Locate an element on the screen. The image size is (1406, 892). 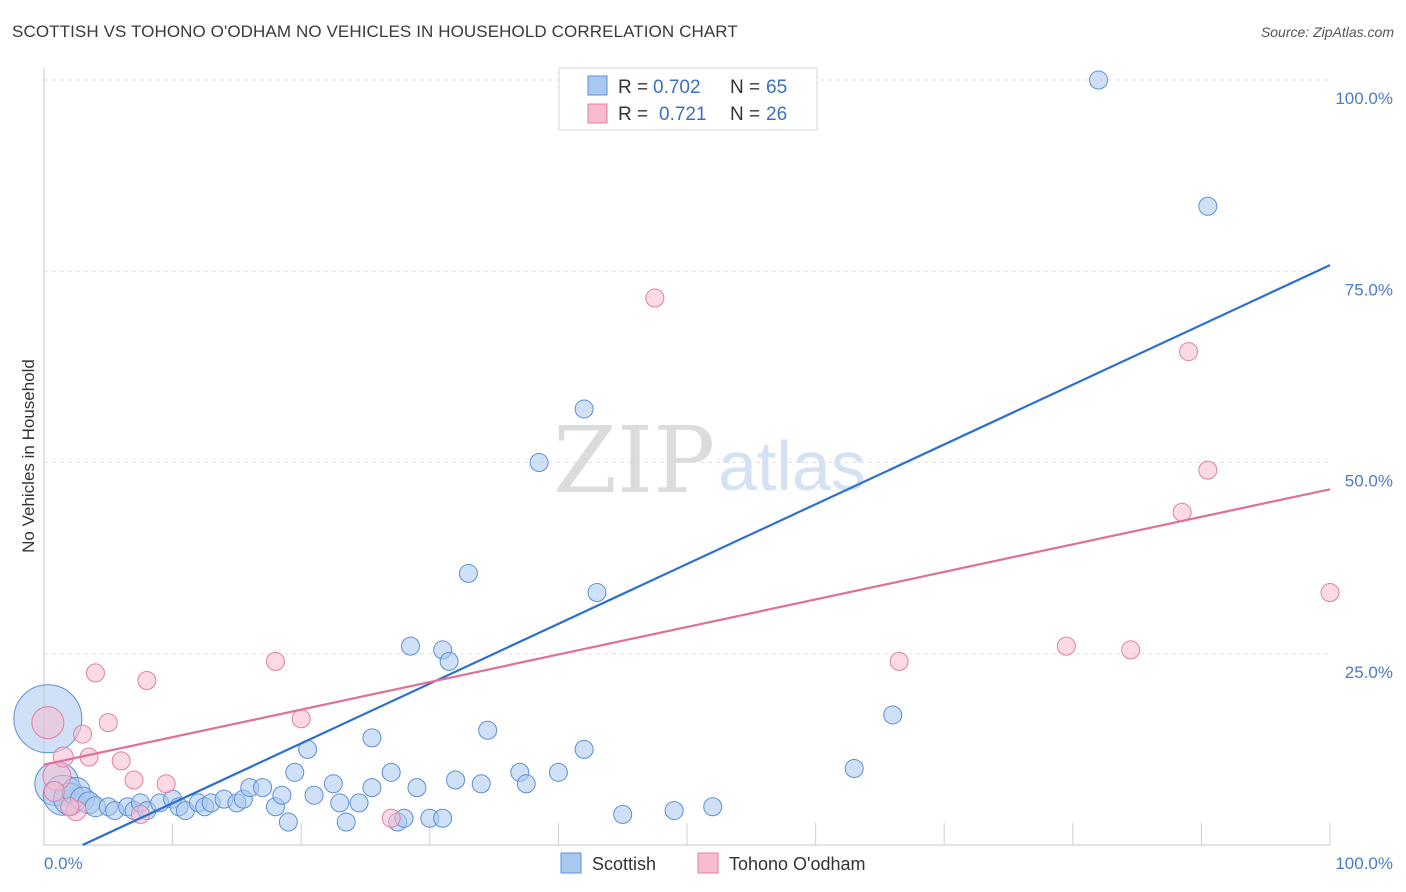
legend-swatch-tohono is located at coordinates (597, 113).